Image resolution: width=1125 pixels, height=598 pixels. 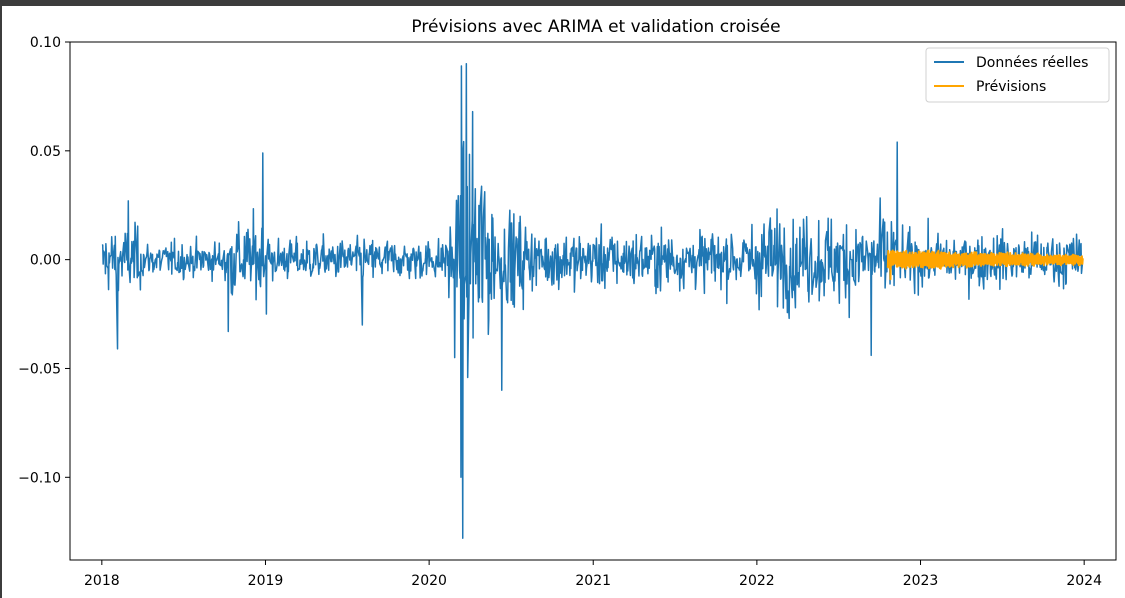 I want to click on legend: Données réelles Prévisions, so click(x=1017, y=75).